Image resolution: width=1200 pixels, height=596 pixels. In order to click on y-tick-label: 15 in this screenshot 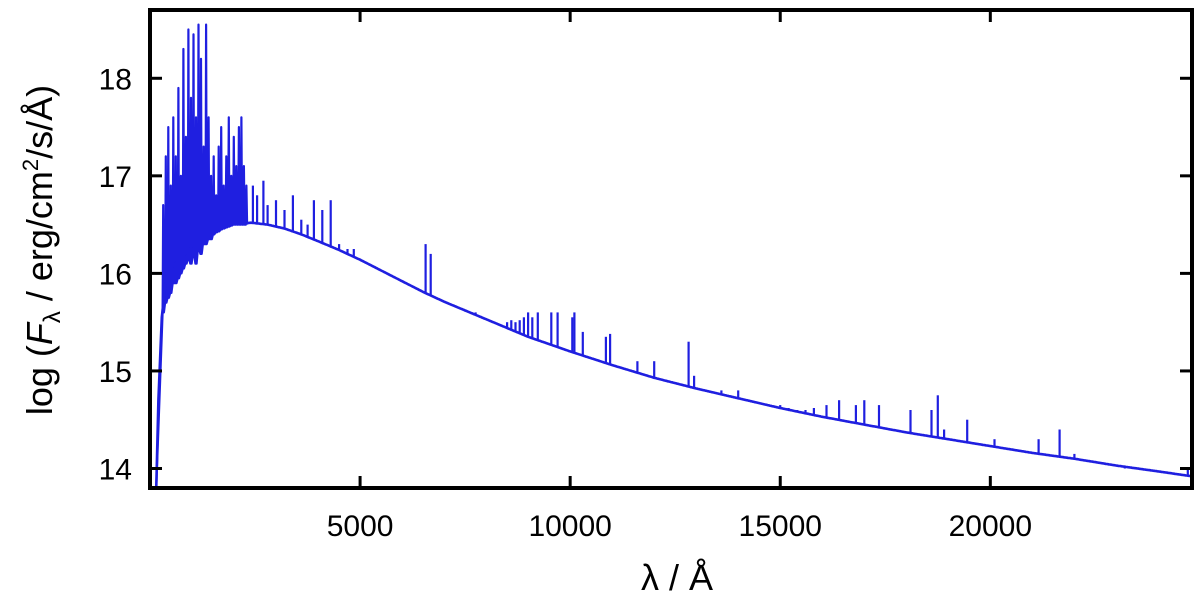, I will do `click(115, 372)`.